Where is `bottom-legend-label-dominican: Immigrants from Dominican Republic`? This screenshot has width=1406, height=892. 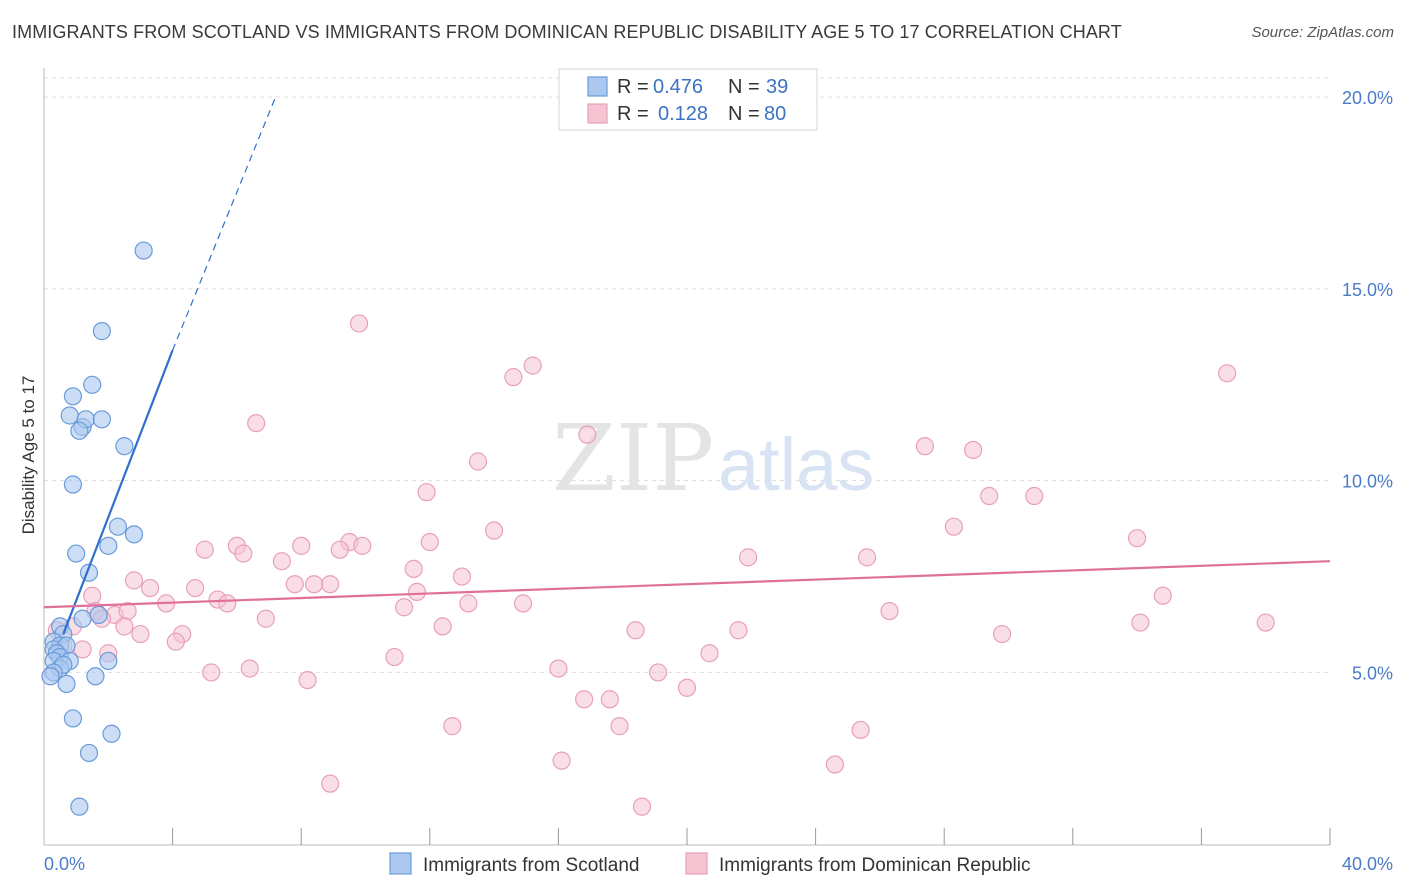
bottom-legend-label-dominican: Immigrants from Dominican Republic is located at coordinates (875, 865).